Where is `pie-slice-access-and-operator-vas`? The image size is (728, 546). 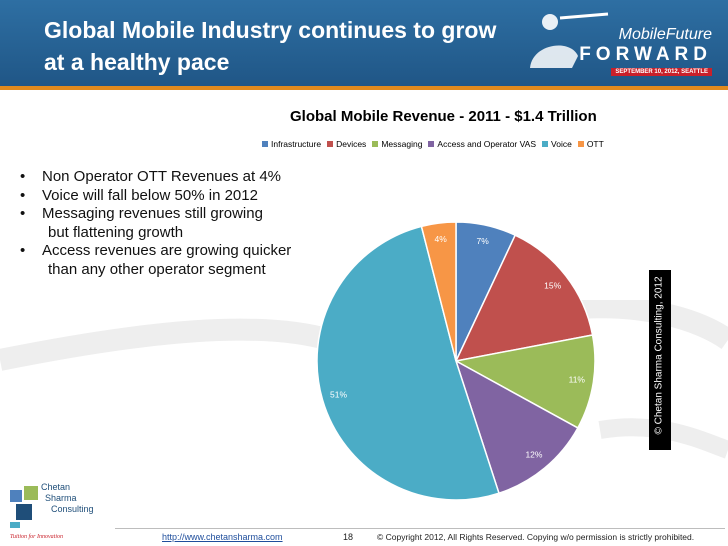
pie-slice-access-and-operator-vas is located at coordinates (516, 427).